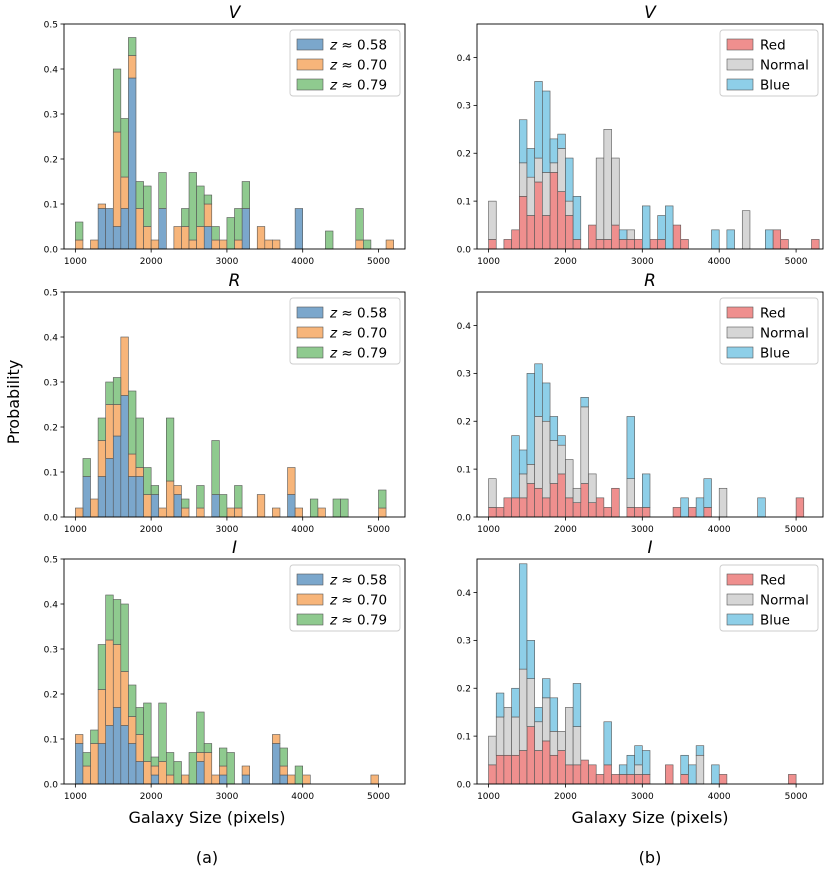  I want to click on caption-a: (a), so click(207, 857).